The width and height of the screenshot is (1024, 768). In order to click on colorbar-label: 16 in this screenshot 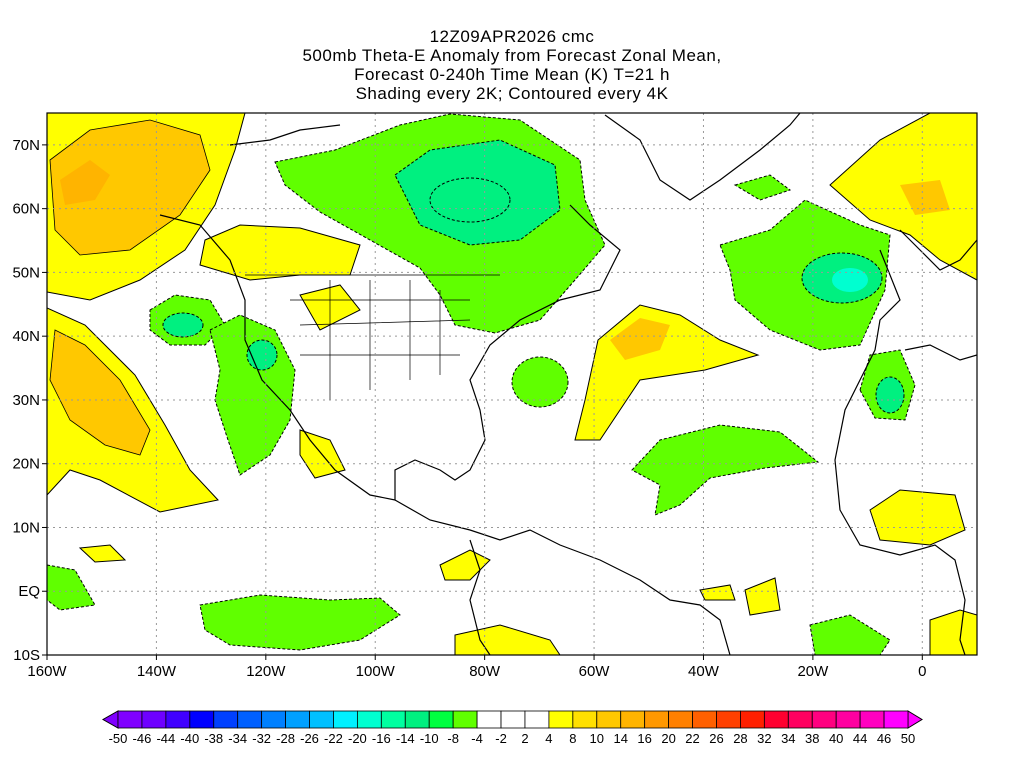, I will do `click(644, 738)`.